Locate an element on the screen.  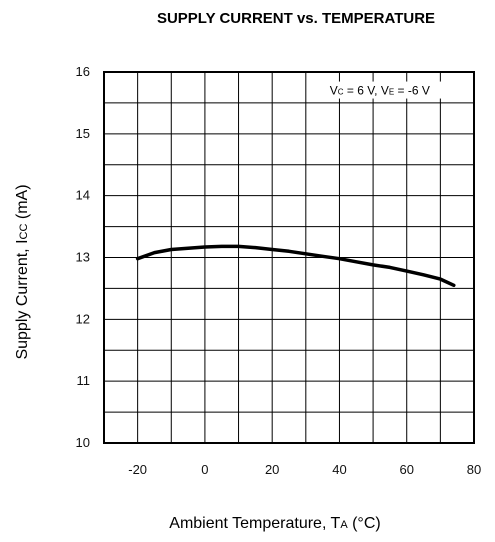
x-axis-label-unit: (°C) is located at coordinates (364, 523).